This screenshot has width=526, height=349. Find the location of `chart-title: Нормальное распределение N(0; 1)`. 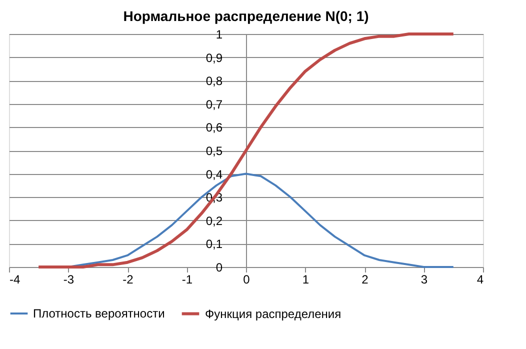

chart-title: Нормальное распределение N(0; 1) is located at coordinates (246, 16).